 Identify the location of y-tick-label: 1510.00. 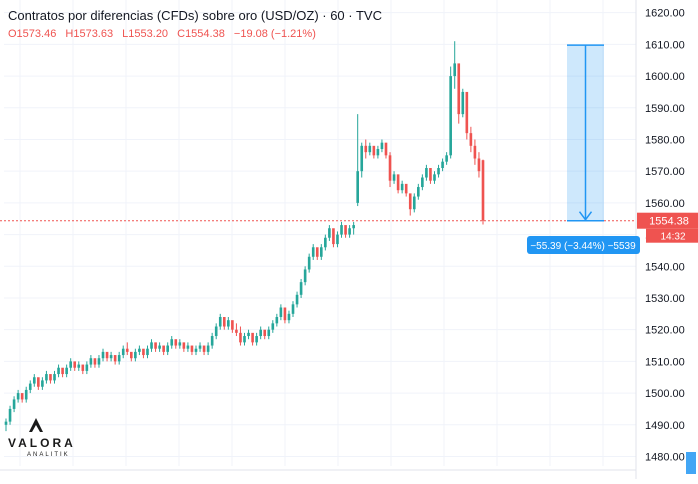
(665, 362).